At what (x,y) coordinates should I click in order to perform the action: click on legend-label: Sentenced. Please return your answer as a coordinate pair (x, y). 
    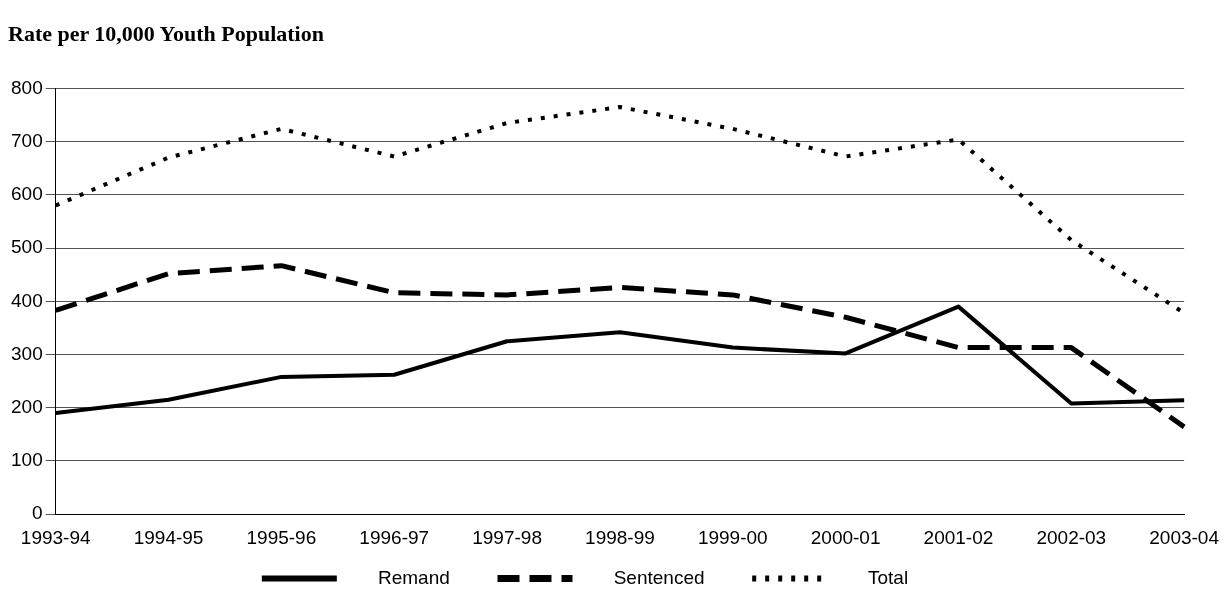
    Looking at the image, I should click on (659, 577).